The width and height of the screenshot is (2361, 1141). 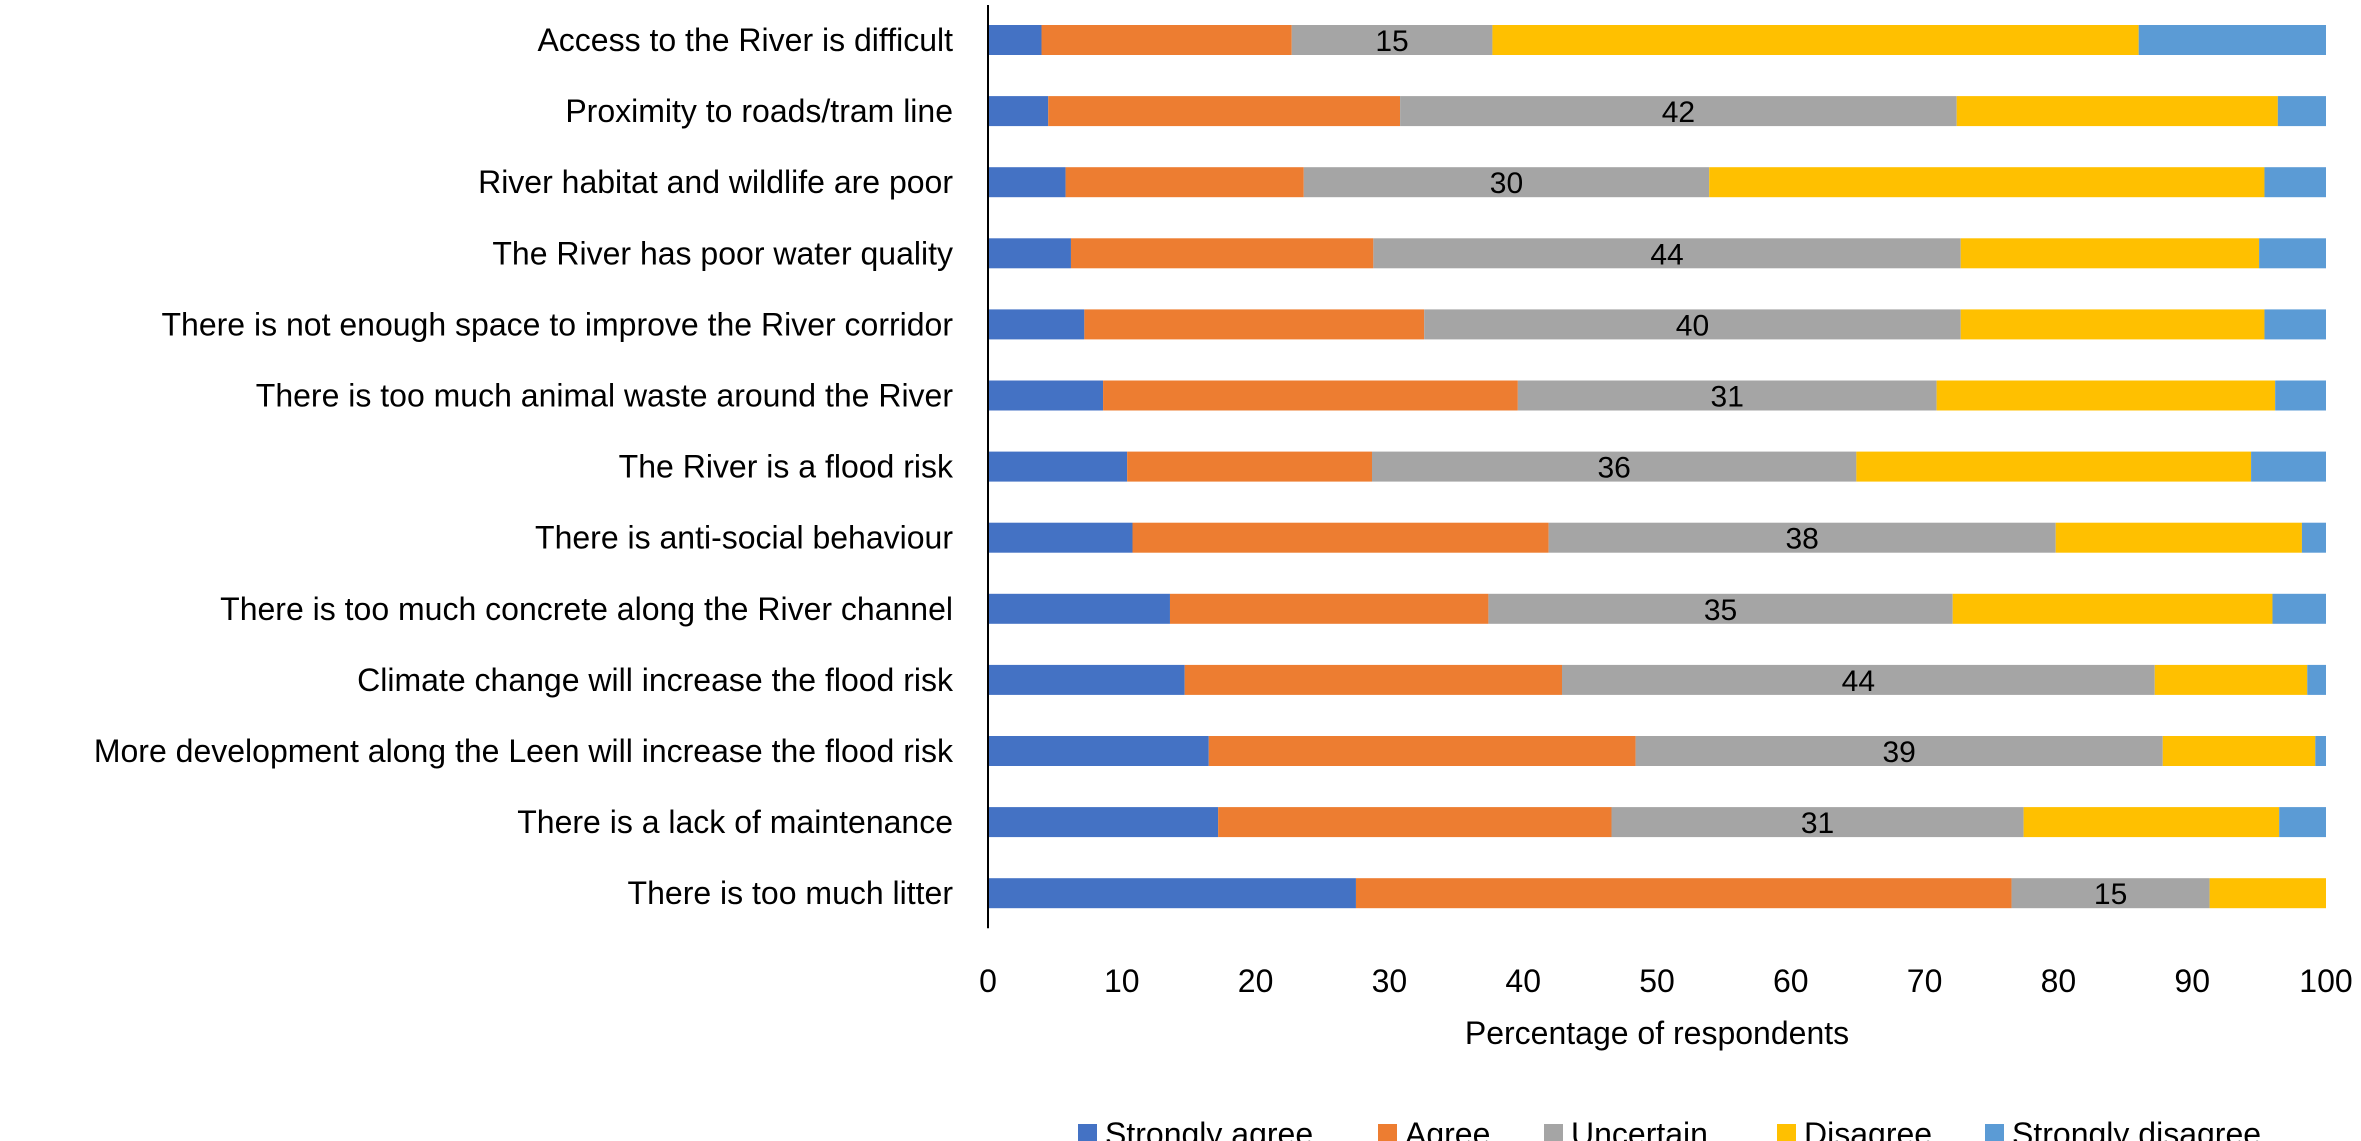 What do you see at coordinates (2059, 981) in the screenshot?
I see `x-tick-label: 80` at bounding box center [2059, 981].